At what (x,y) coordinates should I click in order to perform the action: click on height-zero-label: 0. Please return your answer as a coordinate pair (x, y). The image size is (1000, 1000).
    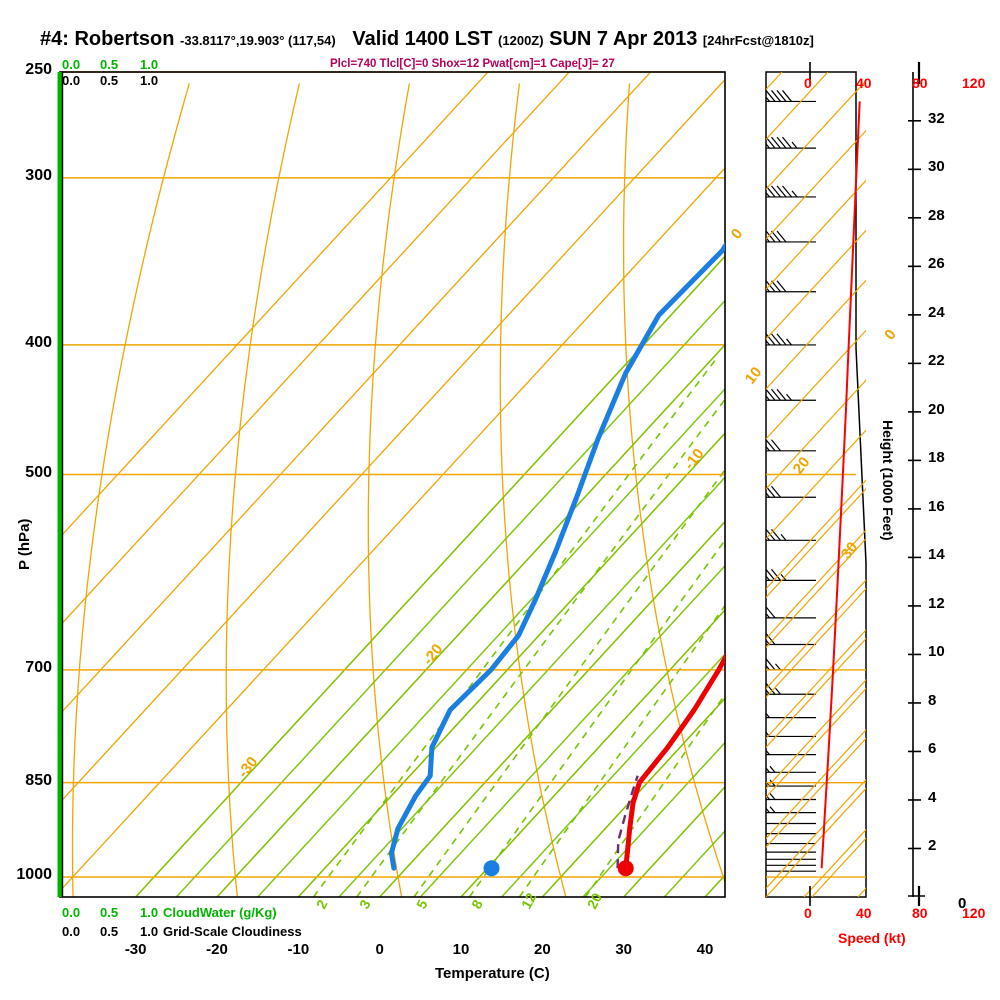
    Looking at the image, I should click on (962, 903).